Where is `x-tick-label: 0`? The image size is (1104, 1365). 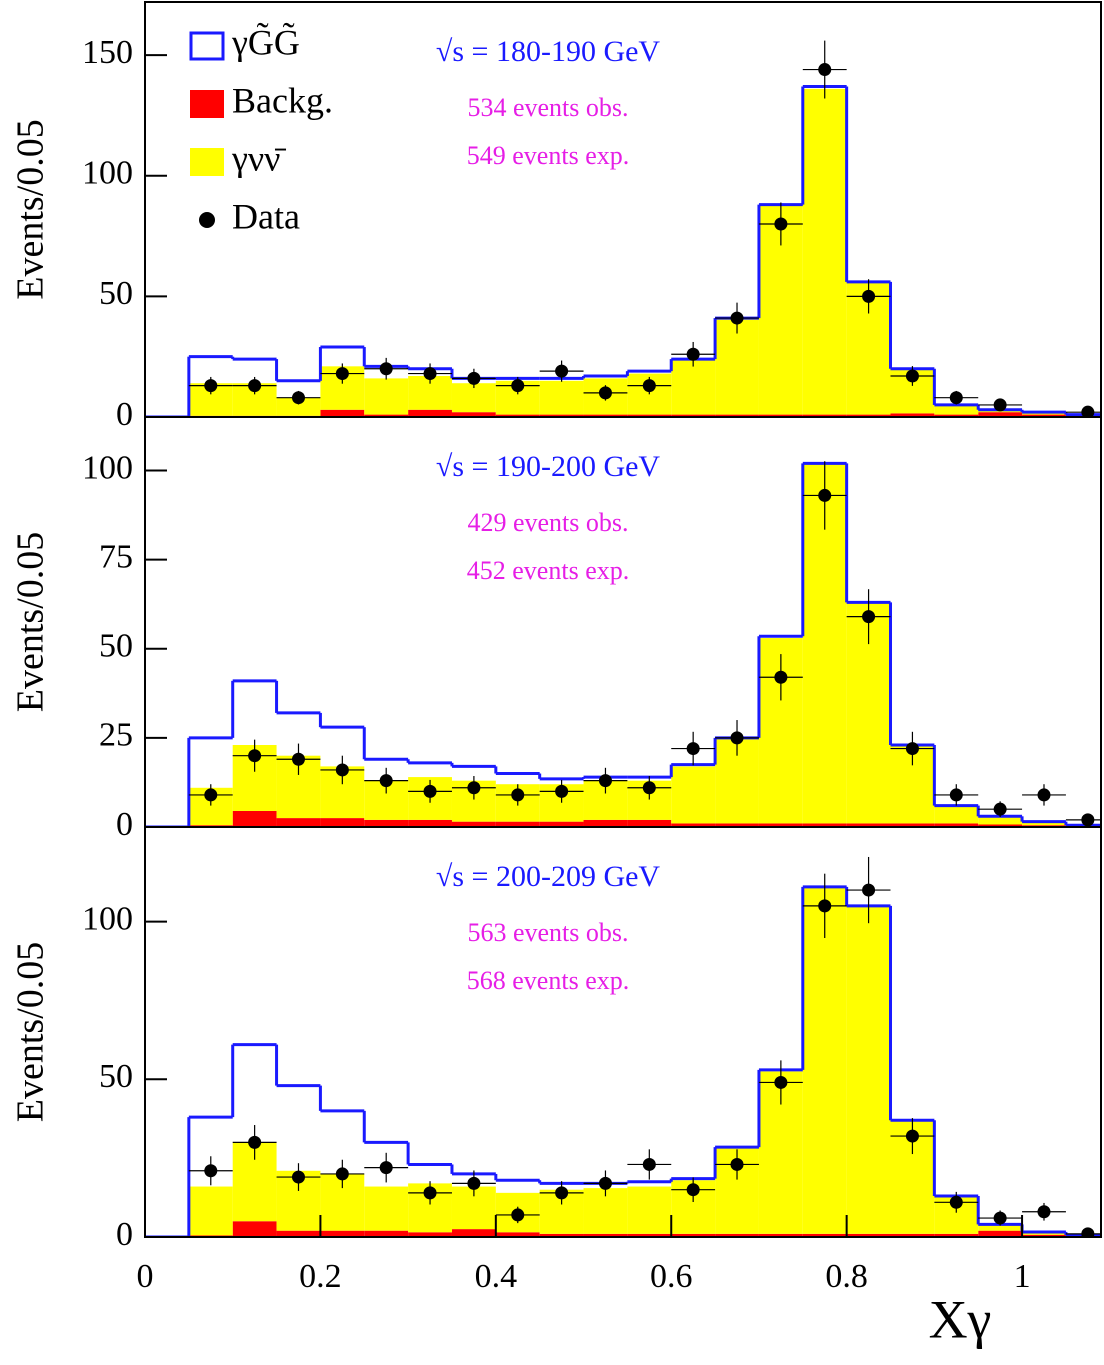 x-tick-label: 0 is located at coordinates (145, 1276).